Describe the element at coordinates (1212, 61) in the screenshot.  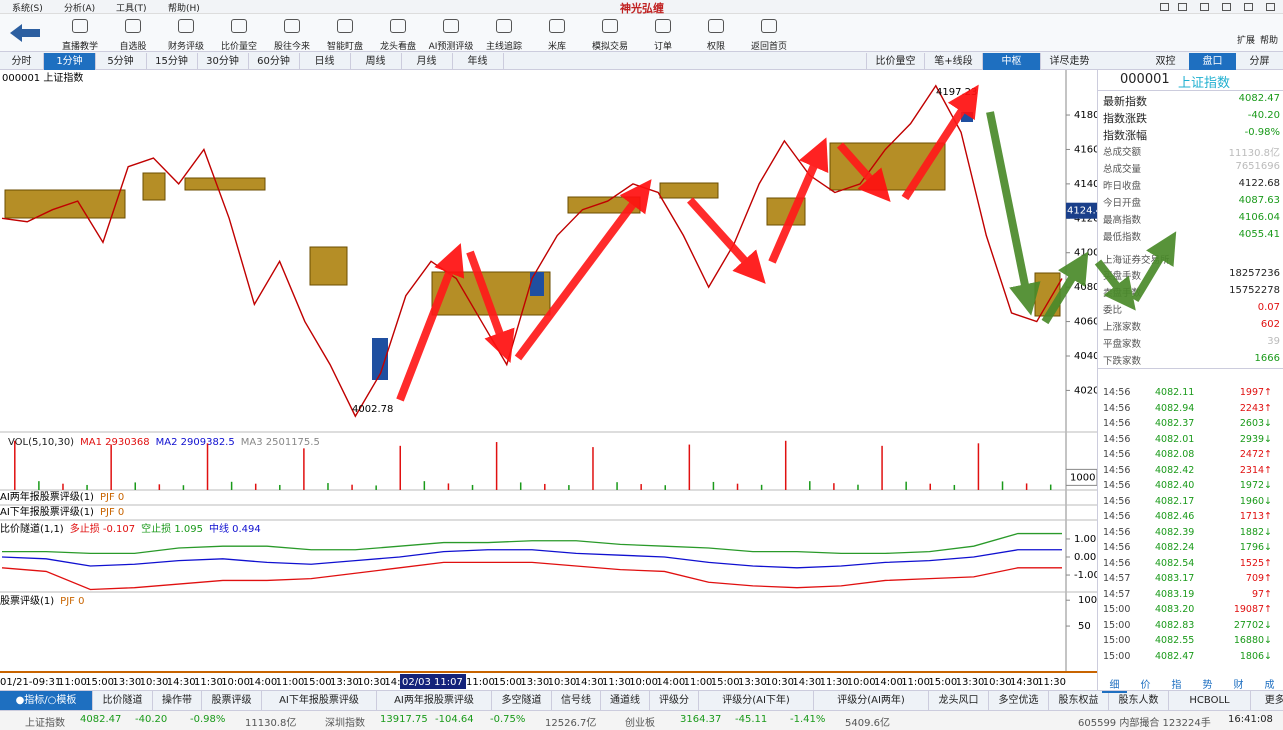
I see `panel-tab: 盘口` at that location.